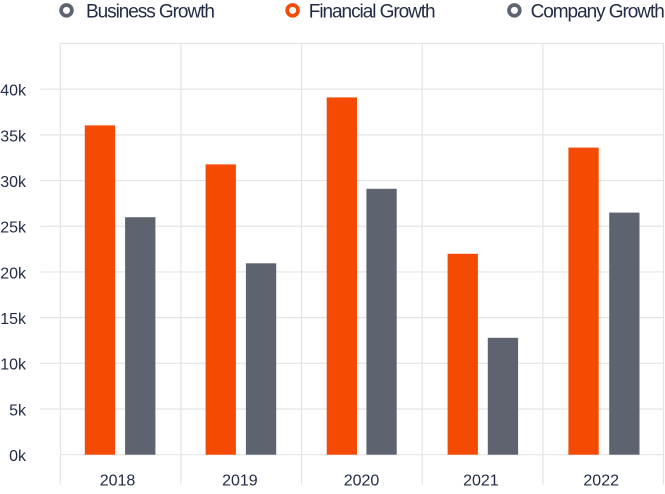 This screenshot has width=665, height=494. What do you see at coordinates (13, 136) in the screenshot?
I see `svg-text: 35k` at bounding box center [13, 136].